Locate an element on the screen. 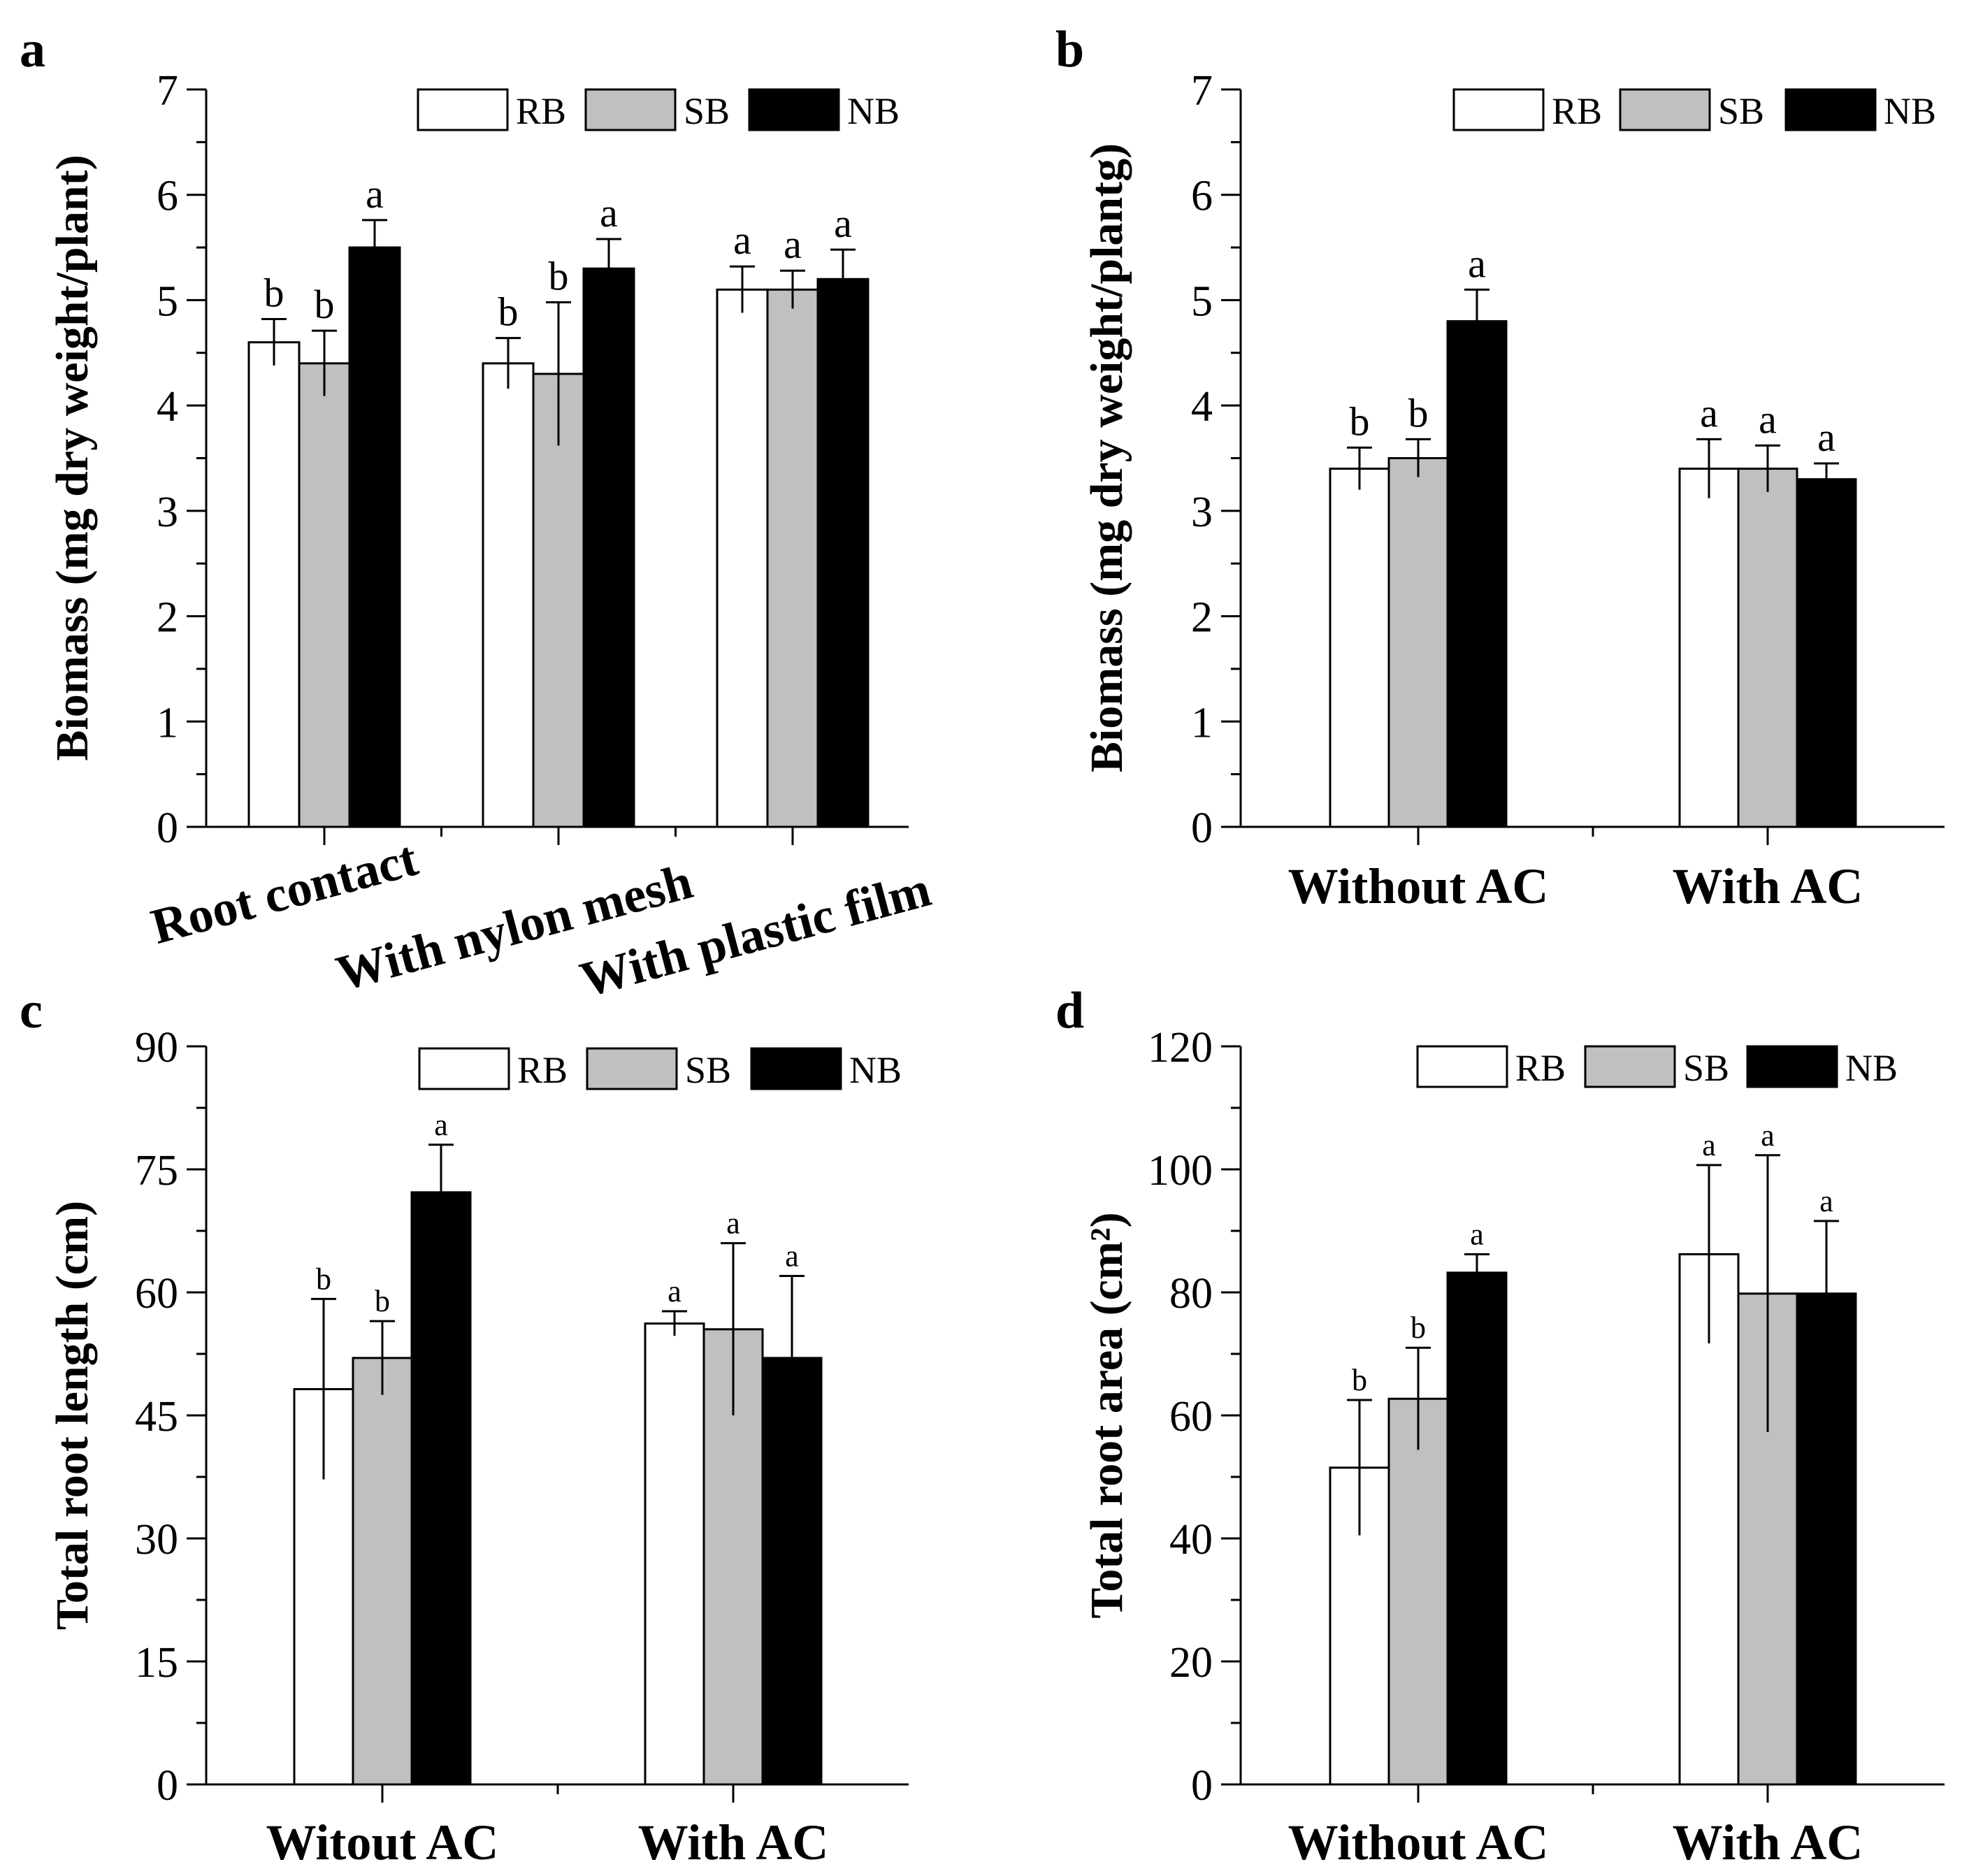 Image resolution: width=1962 pixels, height=1876 pixels. y-axis-label: Biomass (mg dry weight/plant) is located at coordinates (72, 457).